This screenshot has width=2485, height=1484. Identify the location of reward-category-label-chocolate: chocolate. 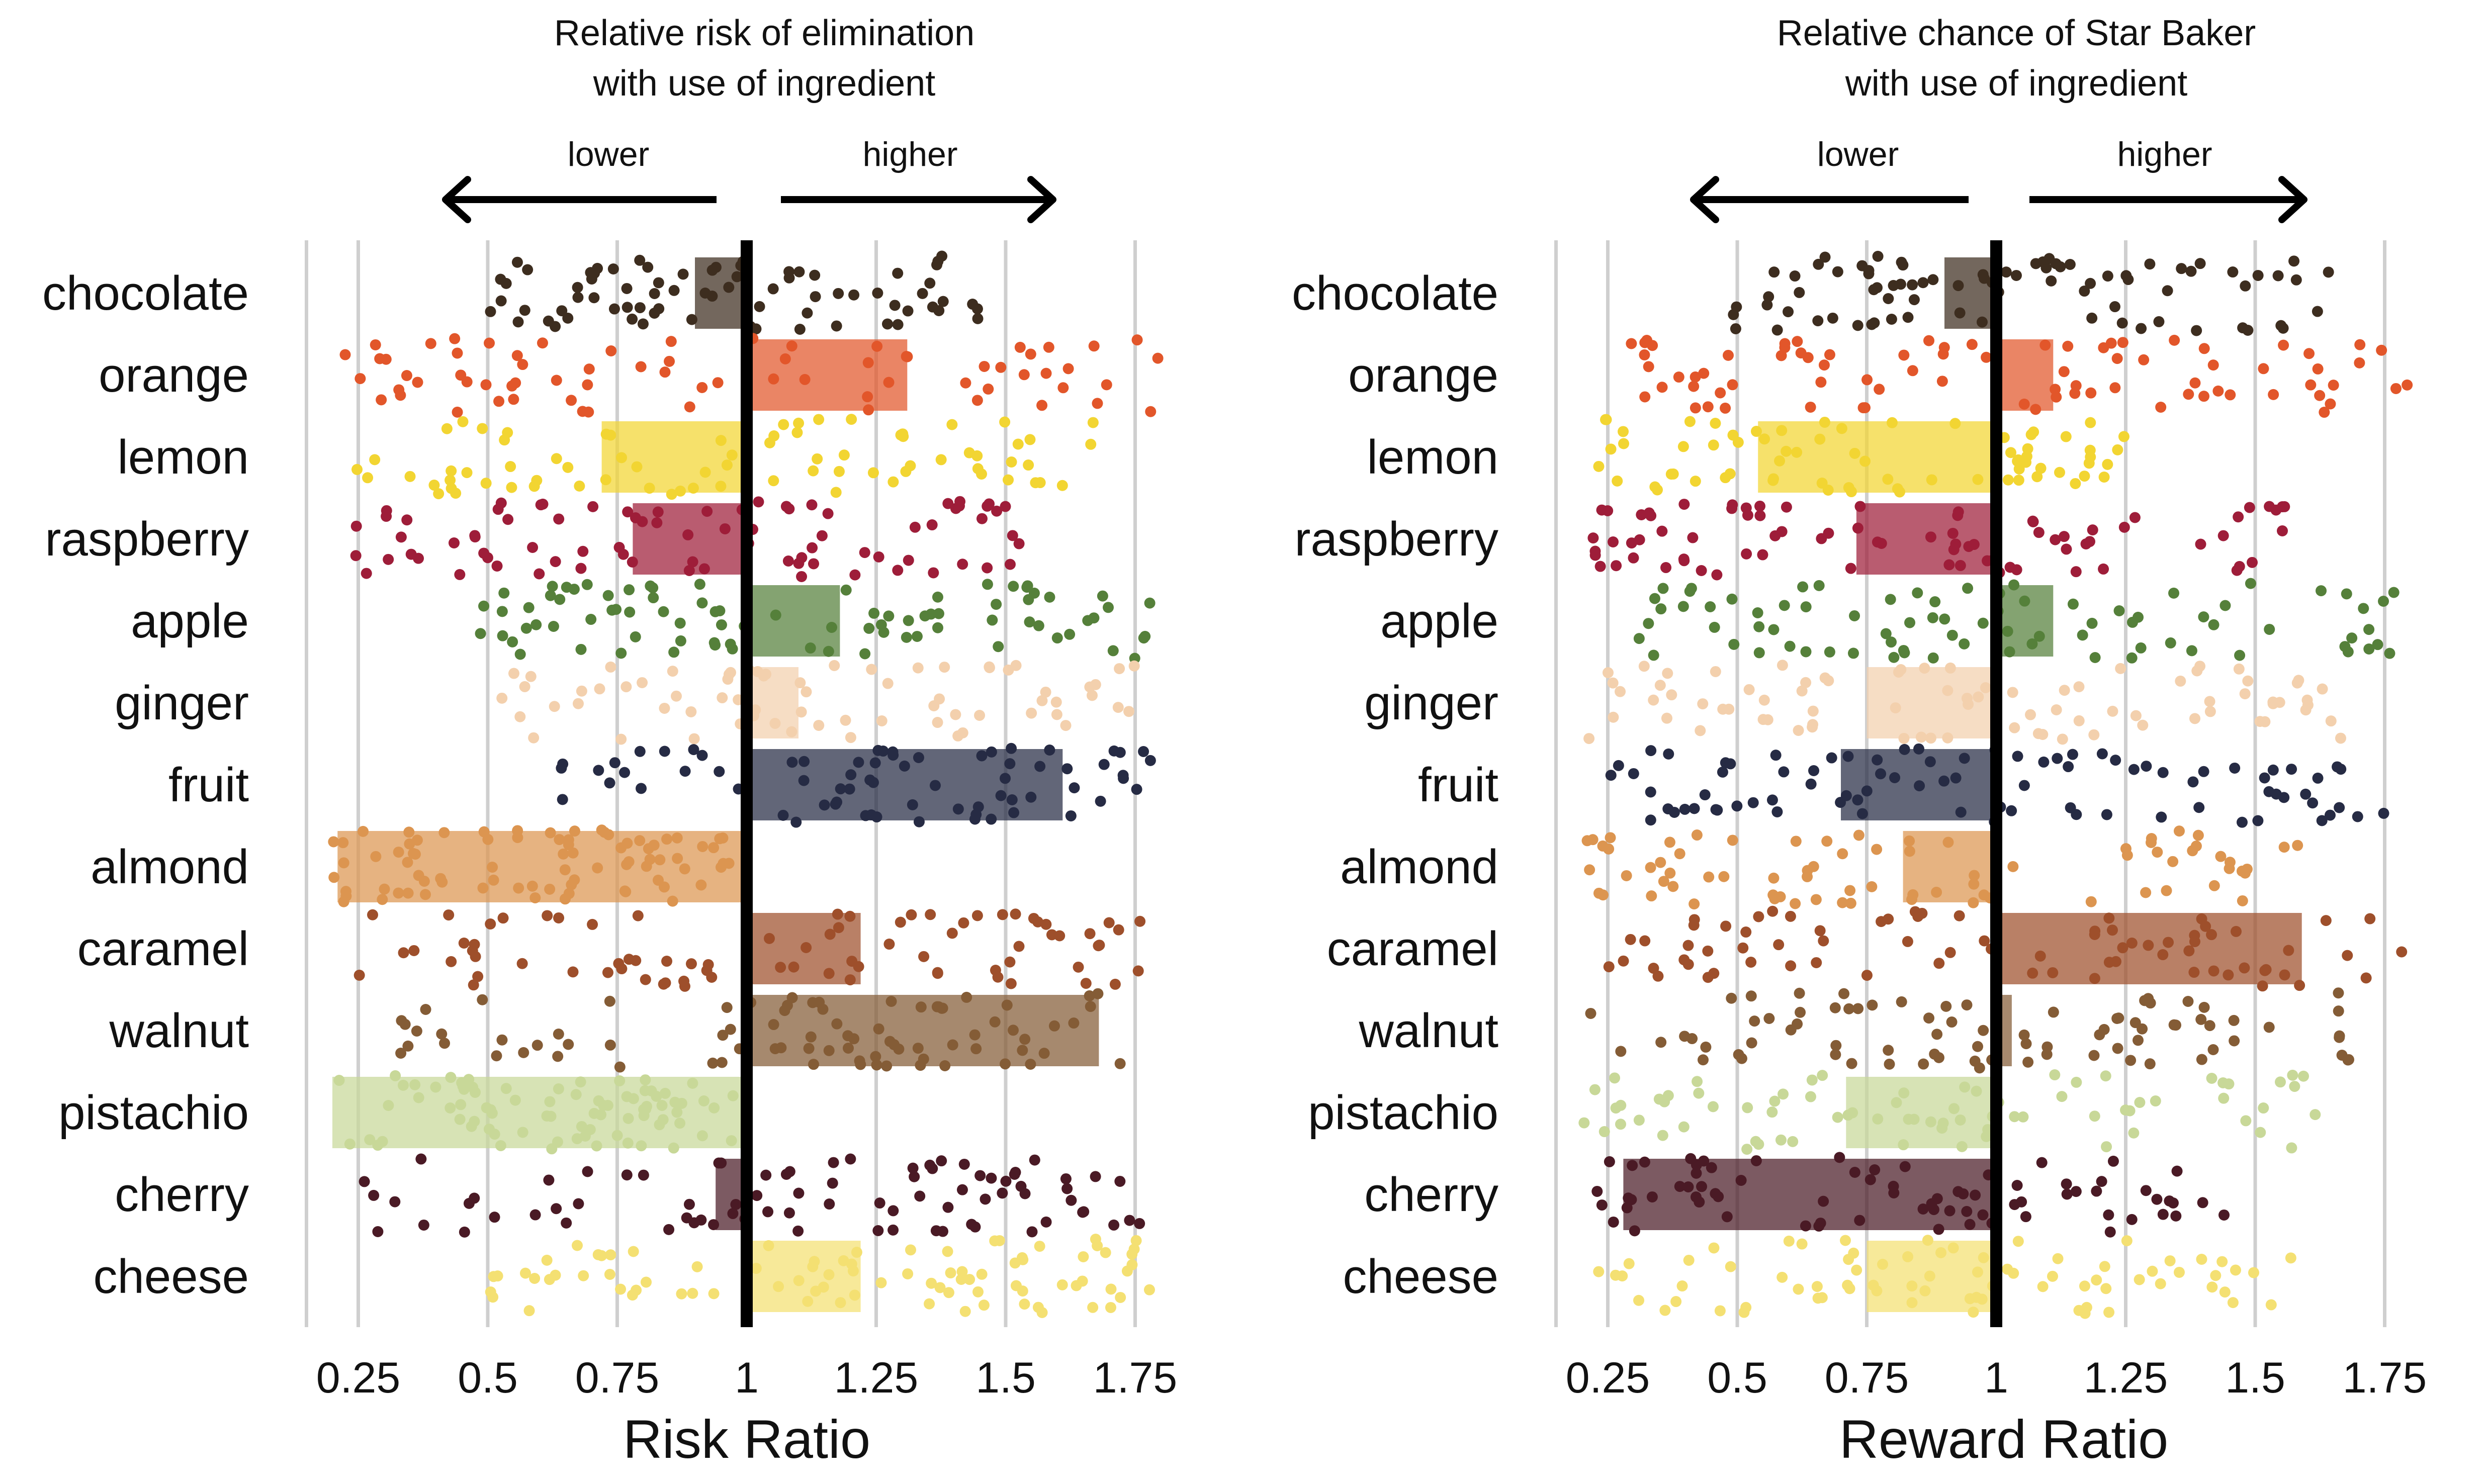
(1395, 293).